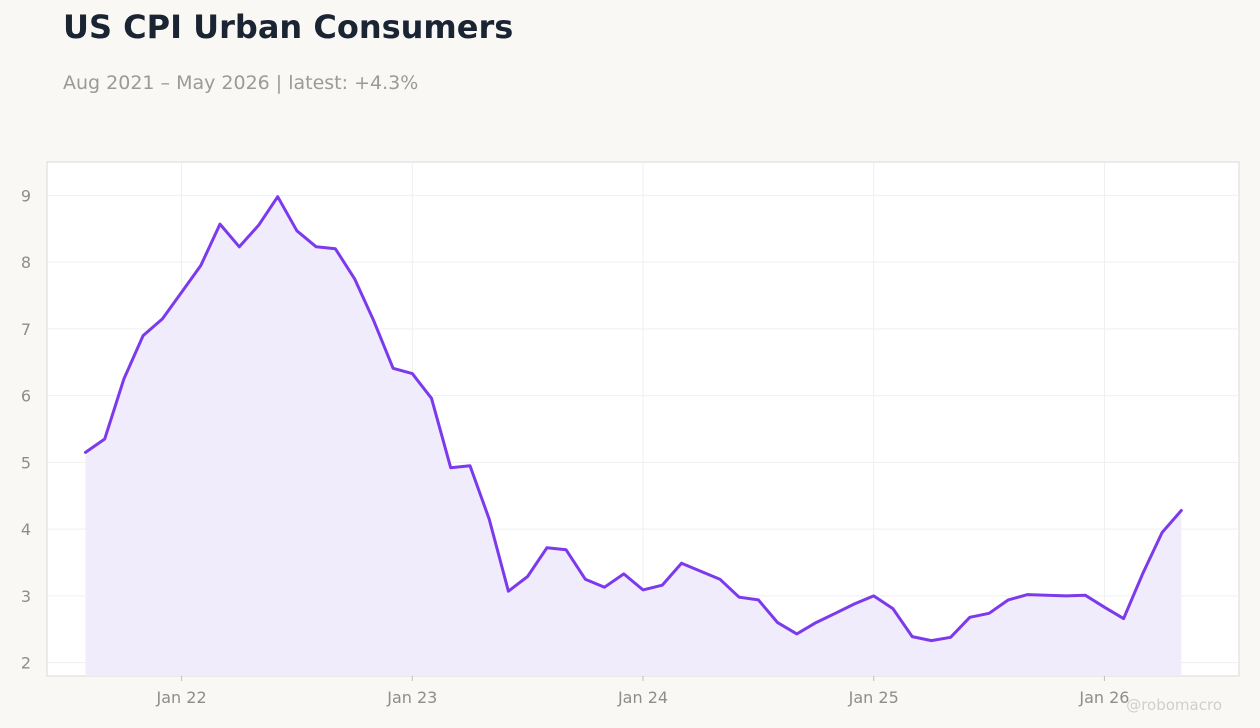  What do you see at coordinates (642, 697) in the screenshot?
I see `x-tick-label: Jan 24` at bounding box center [642, 697].